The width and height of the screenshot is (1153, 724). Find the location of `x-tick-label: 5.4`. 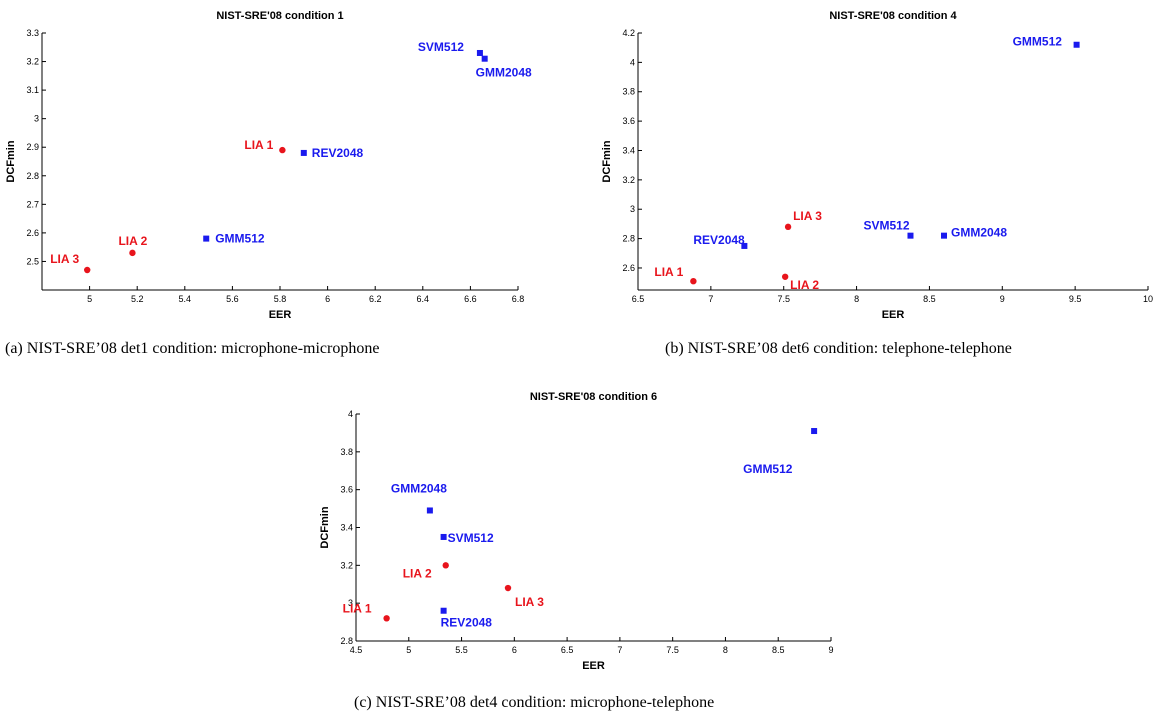

x-tick-label: 5.4 is located at coordinates (185, 299).